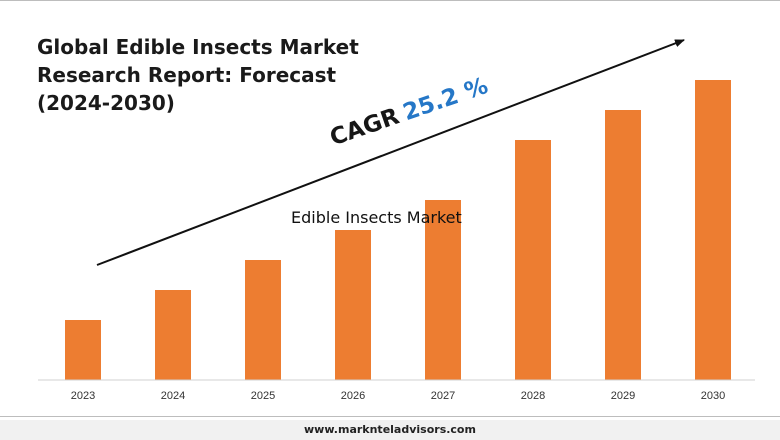 Image resolution: width=780 pixels, height=440 pixels. I want to click on footer-bar: www.marknteladvisors.com, so click(390, 430).